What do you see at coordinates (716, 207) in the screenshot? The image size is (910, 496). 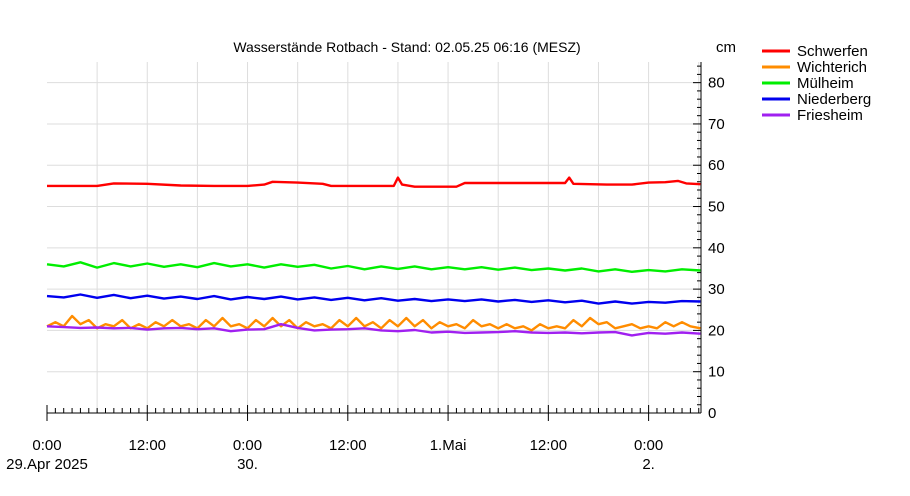 I see `y-tick-label: 50` at bounding box center [716, 207].